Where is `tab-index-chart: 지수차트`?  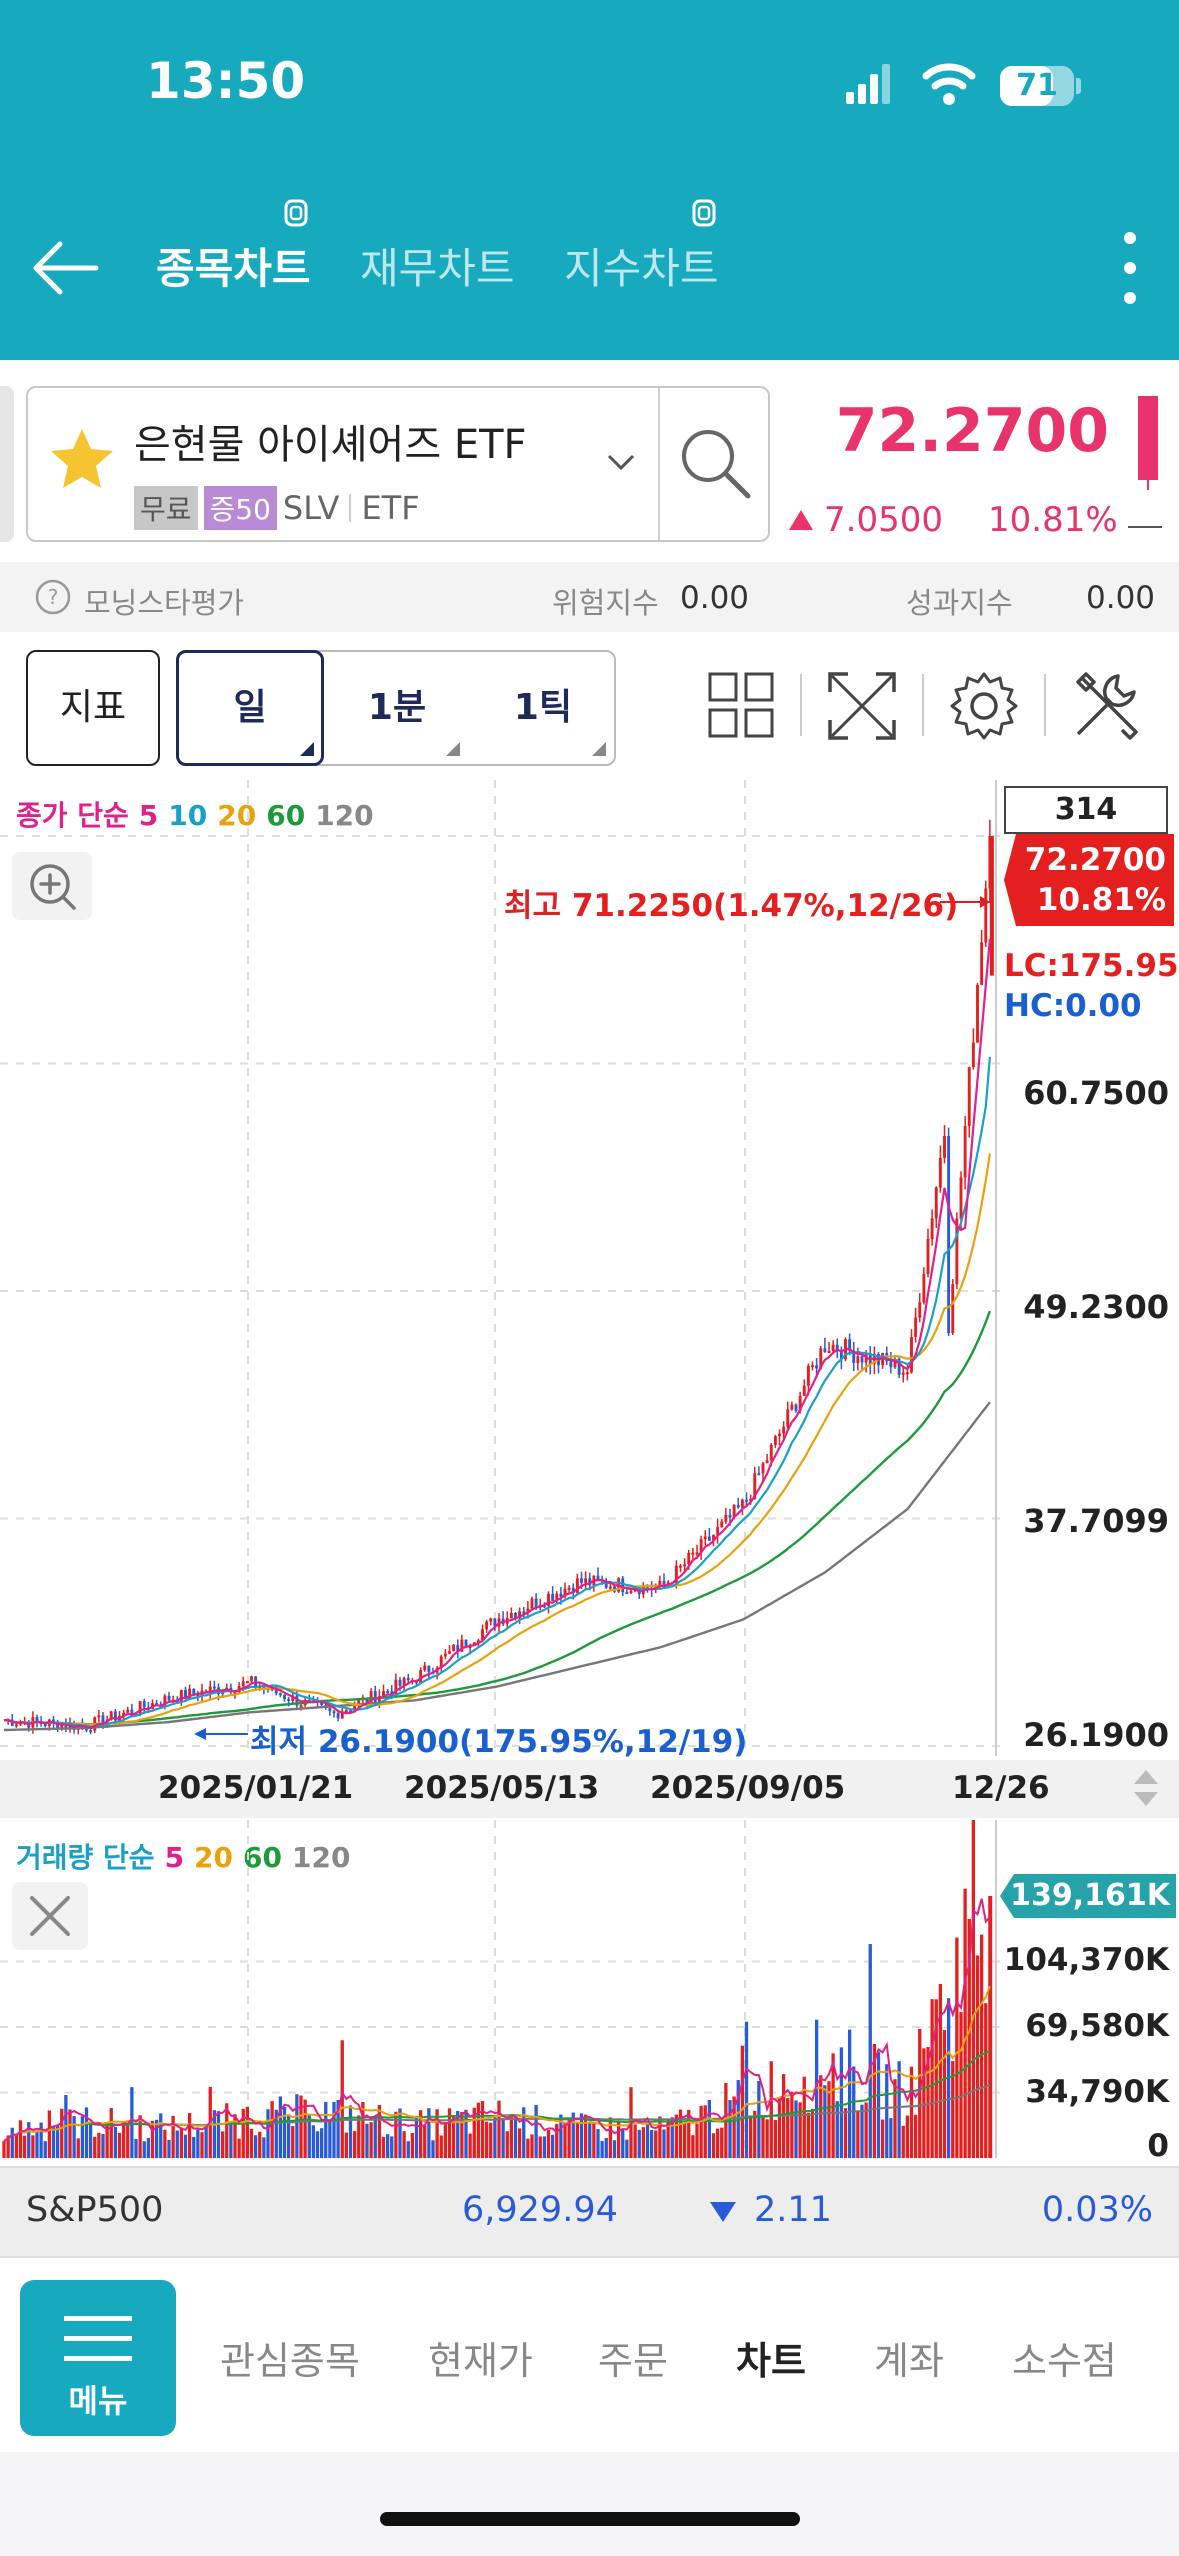
tab-index-chart: 지수차트 is located at coordinates (641, 268).